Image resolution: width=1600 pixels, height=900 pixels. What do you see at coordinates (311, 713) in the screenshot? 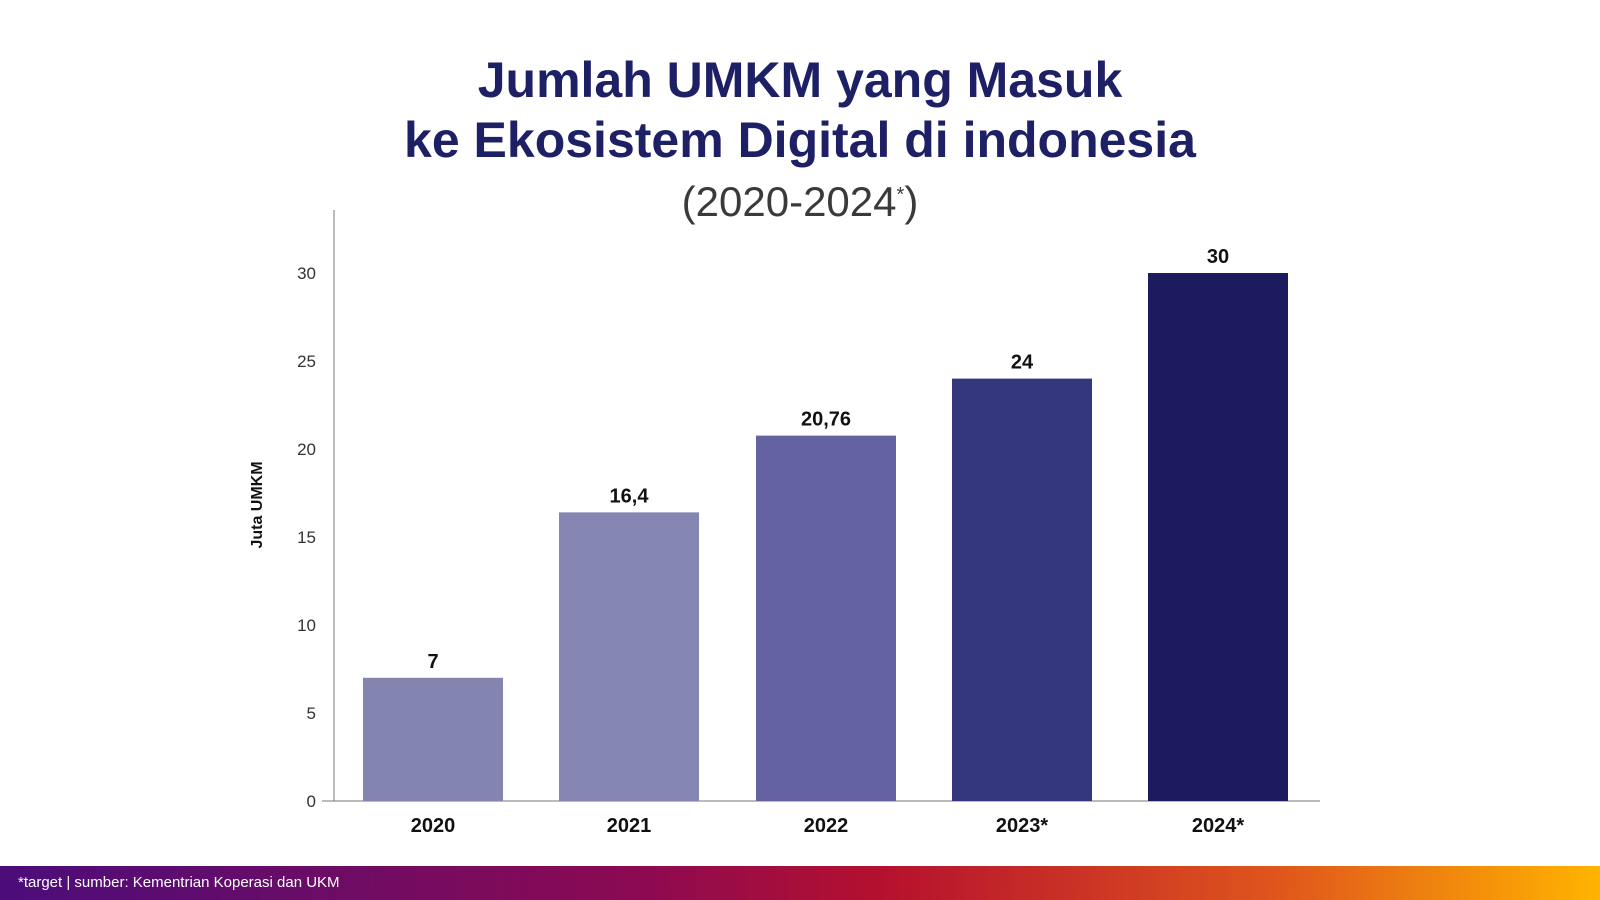
I see `y-tick-label: 5` at bounding box center [311, 713].